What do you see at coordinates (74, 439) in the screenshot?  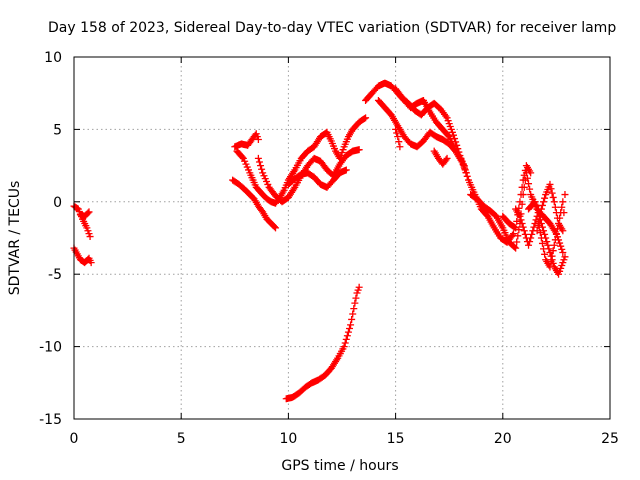 I see `x-tick-label: 0` at bounding box center [74, 439].